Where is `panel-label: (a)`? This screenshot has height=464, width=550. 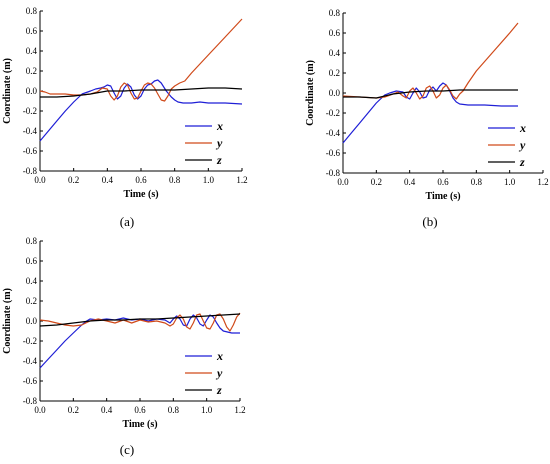 panel-label: (a) is located at coordinates (127, 221).